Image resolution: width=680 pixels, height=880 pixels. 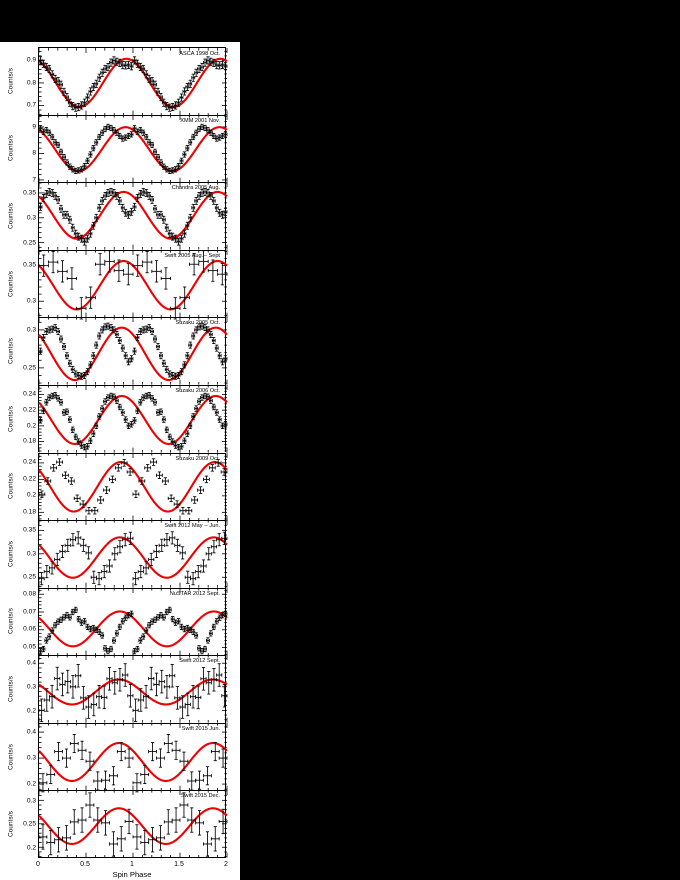 I want to click on y-tick-label: 0.06, so click(x=29, y=629).